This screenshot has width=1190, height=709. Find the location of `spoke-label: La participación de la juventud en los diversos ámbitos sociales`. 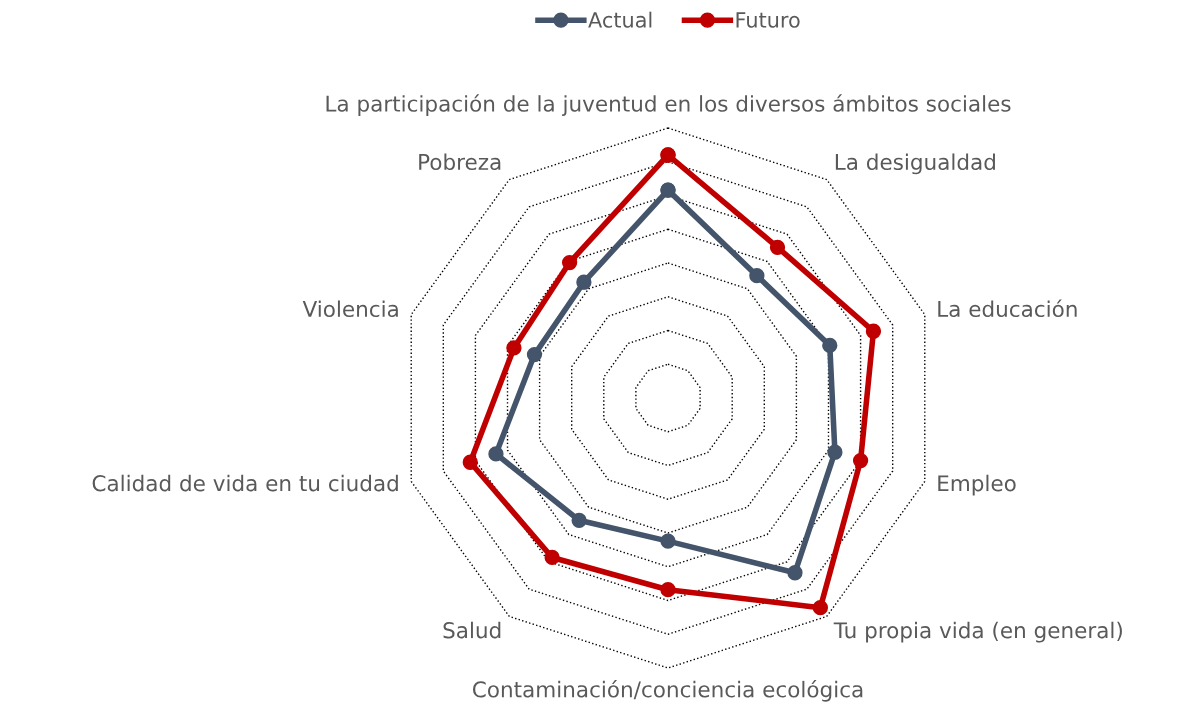

spoke-label: La participación de la juventud en los diversos ámbitos sociales is located at coordinates (668, 105).